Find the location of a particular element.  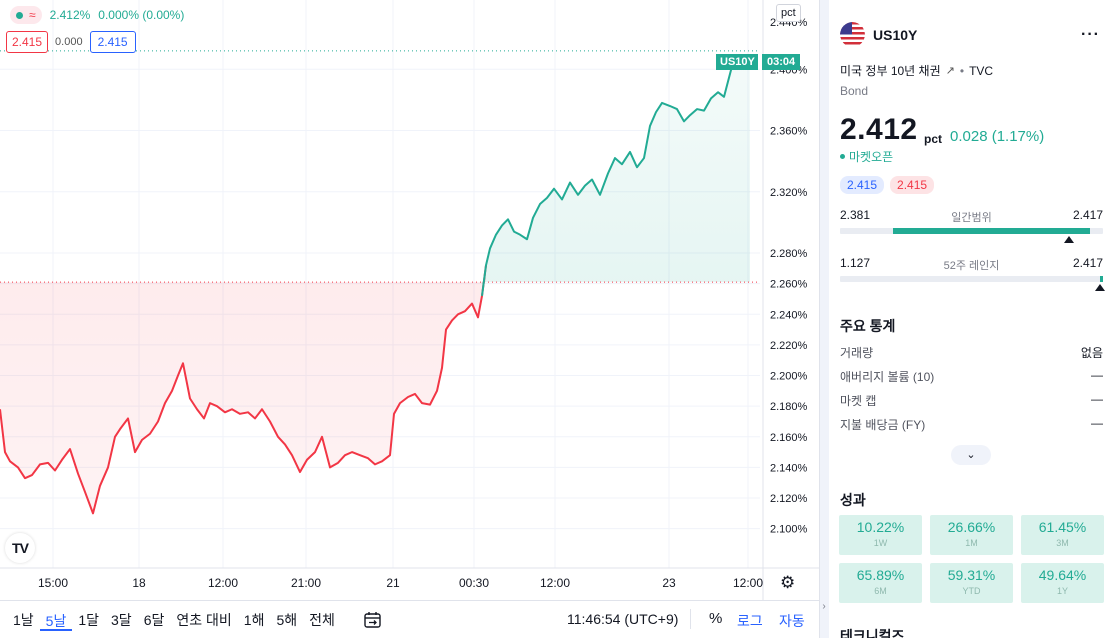

performance-value: 26.66% is located at coordinates (971, 527).